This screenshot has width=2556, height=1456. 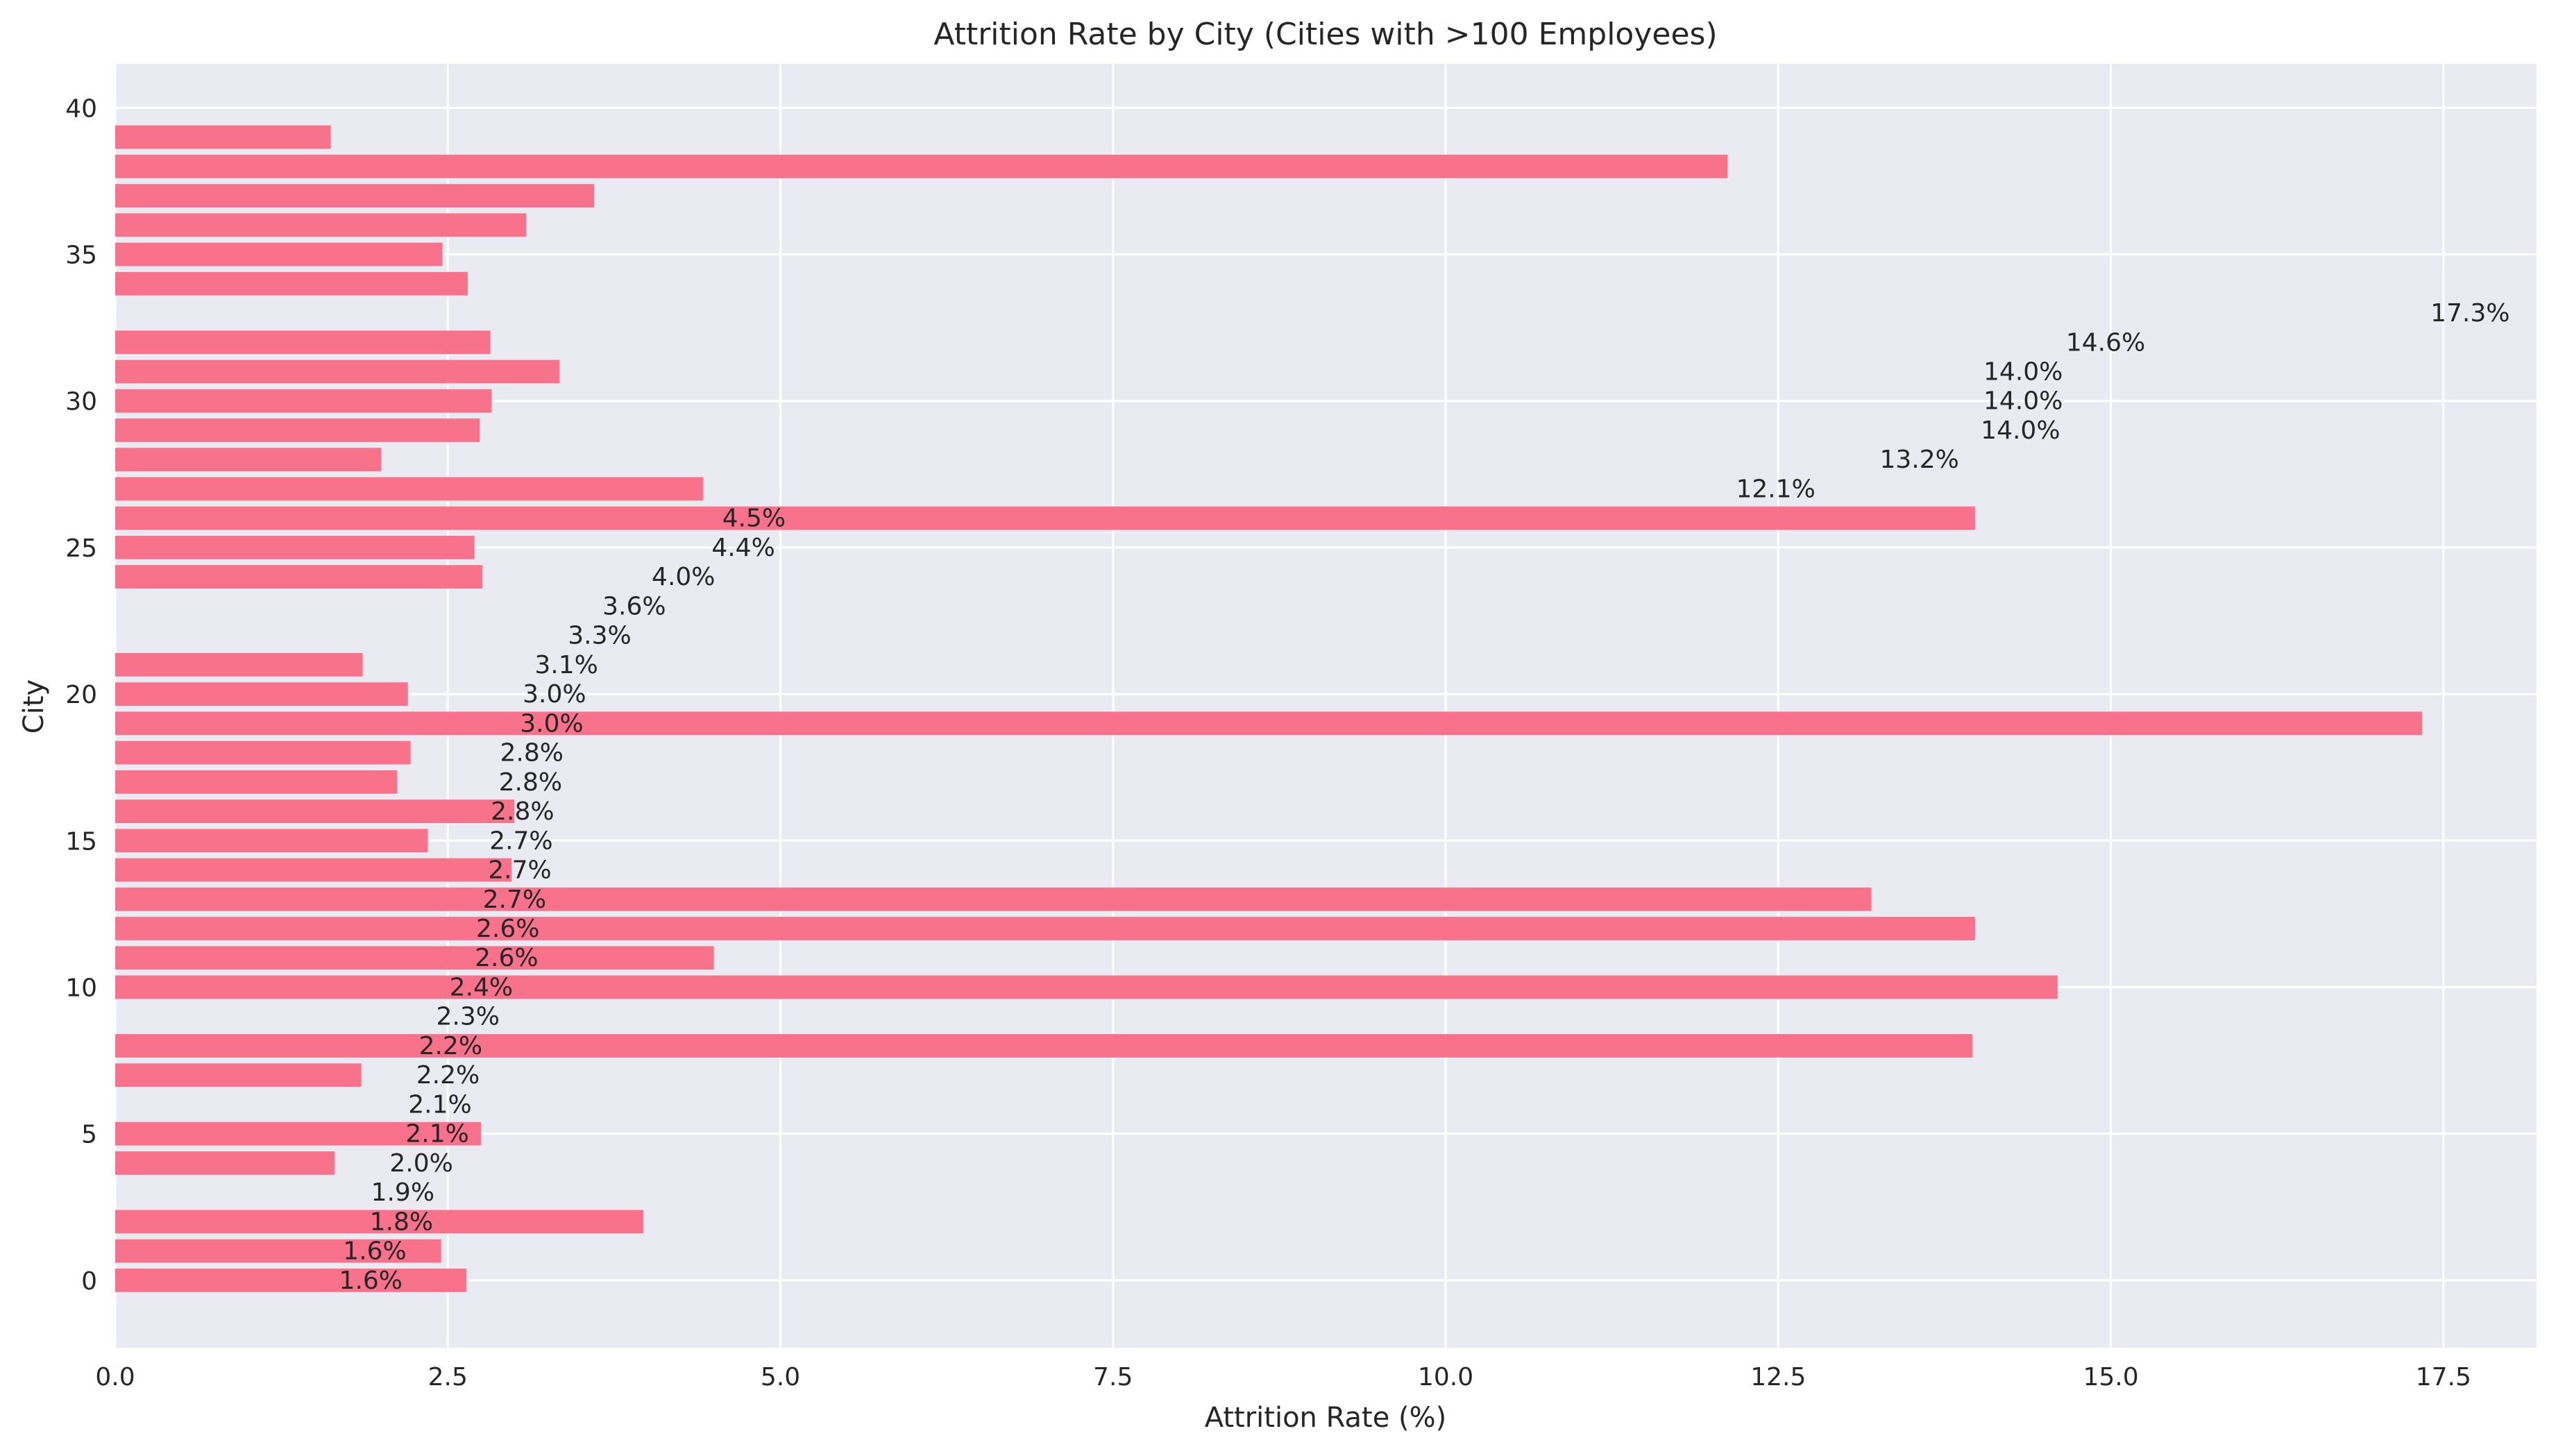 What do you see at coordinates (402, 1222) in the screenshot?
I see `data-label: 1.8%` at bounding box center [402, 1222].